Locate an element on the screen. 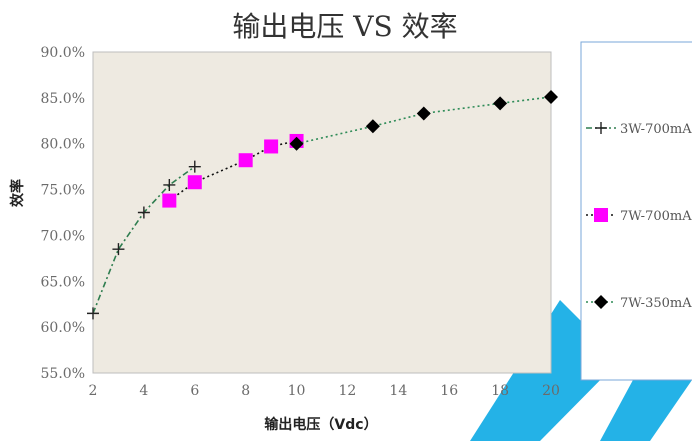 The image size is (692, 441). legend-item: 7W-700mA is located at coordinates (639, 216).